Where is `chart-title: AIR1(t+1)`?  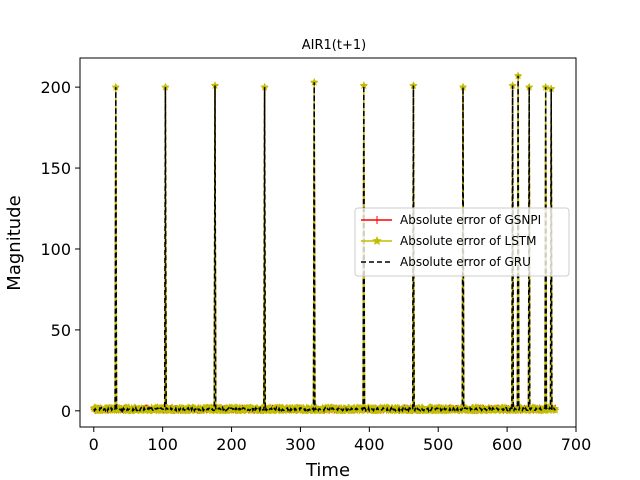 chart-title: AIR1(t+1) is located at coordinates (334, 45).